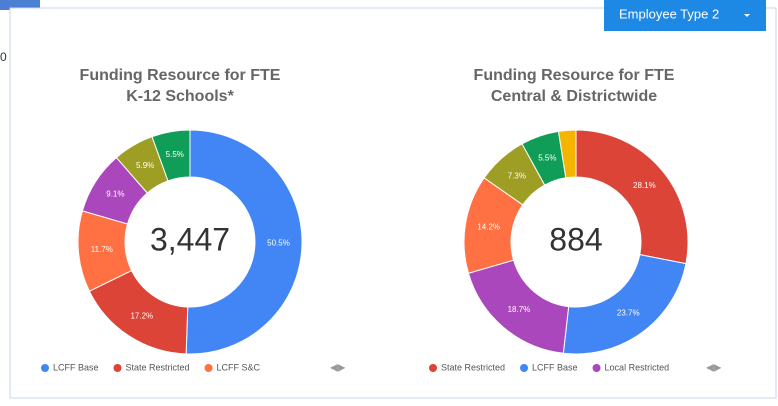 Image resolution: width=778 pixels, height=406 pixels. I want to click on header-strip, so click(20, 5).